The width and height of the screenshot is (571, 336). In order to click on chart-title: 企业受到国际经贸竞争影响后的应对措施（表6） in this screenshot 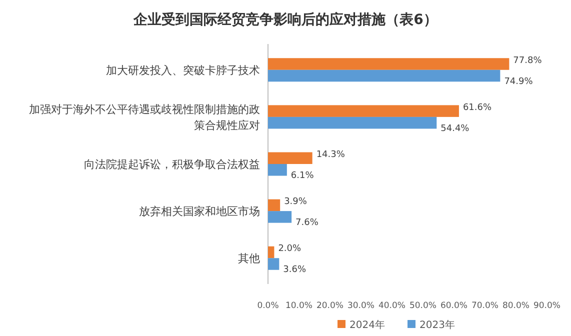, I will do `click(285, 19)`.